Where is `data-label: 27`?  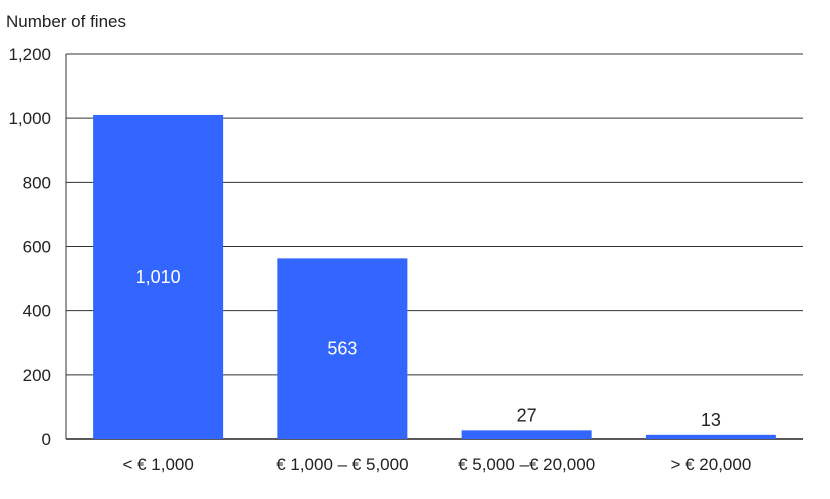 data-label: 27 is located at coordinates (527, 415).